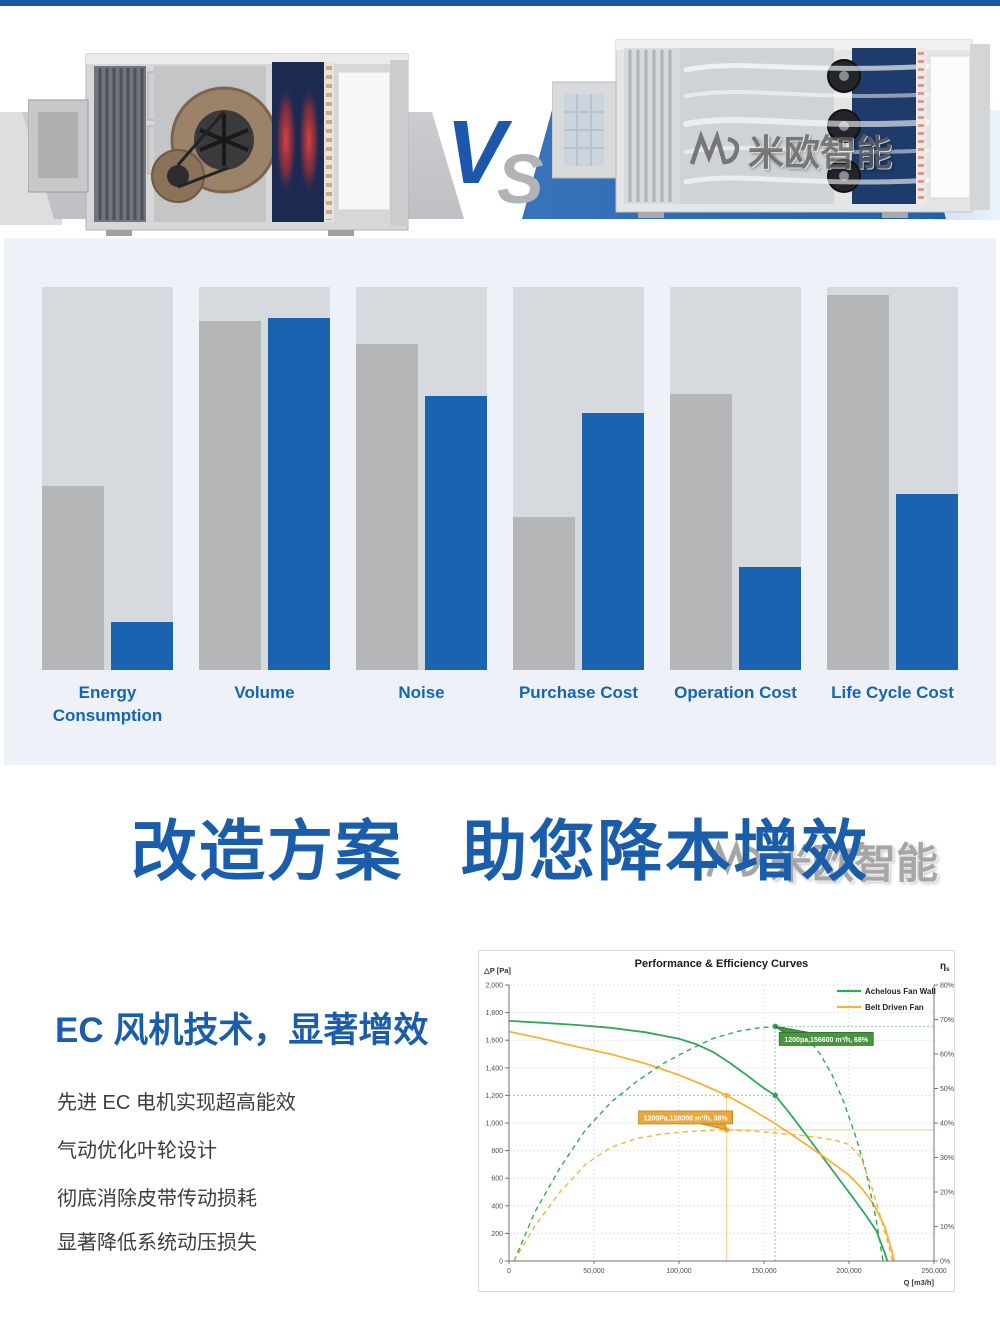 This screenshot has height=1329, width=1000. I want to click on svg-text: 600, so click(497, 1179).